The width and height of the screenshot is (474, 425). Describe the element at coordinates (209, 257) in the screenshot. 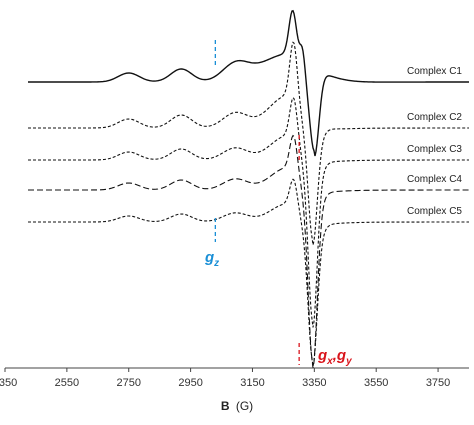

I see `gz-annotation-g: g` at that location.